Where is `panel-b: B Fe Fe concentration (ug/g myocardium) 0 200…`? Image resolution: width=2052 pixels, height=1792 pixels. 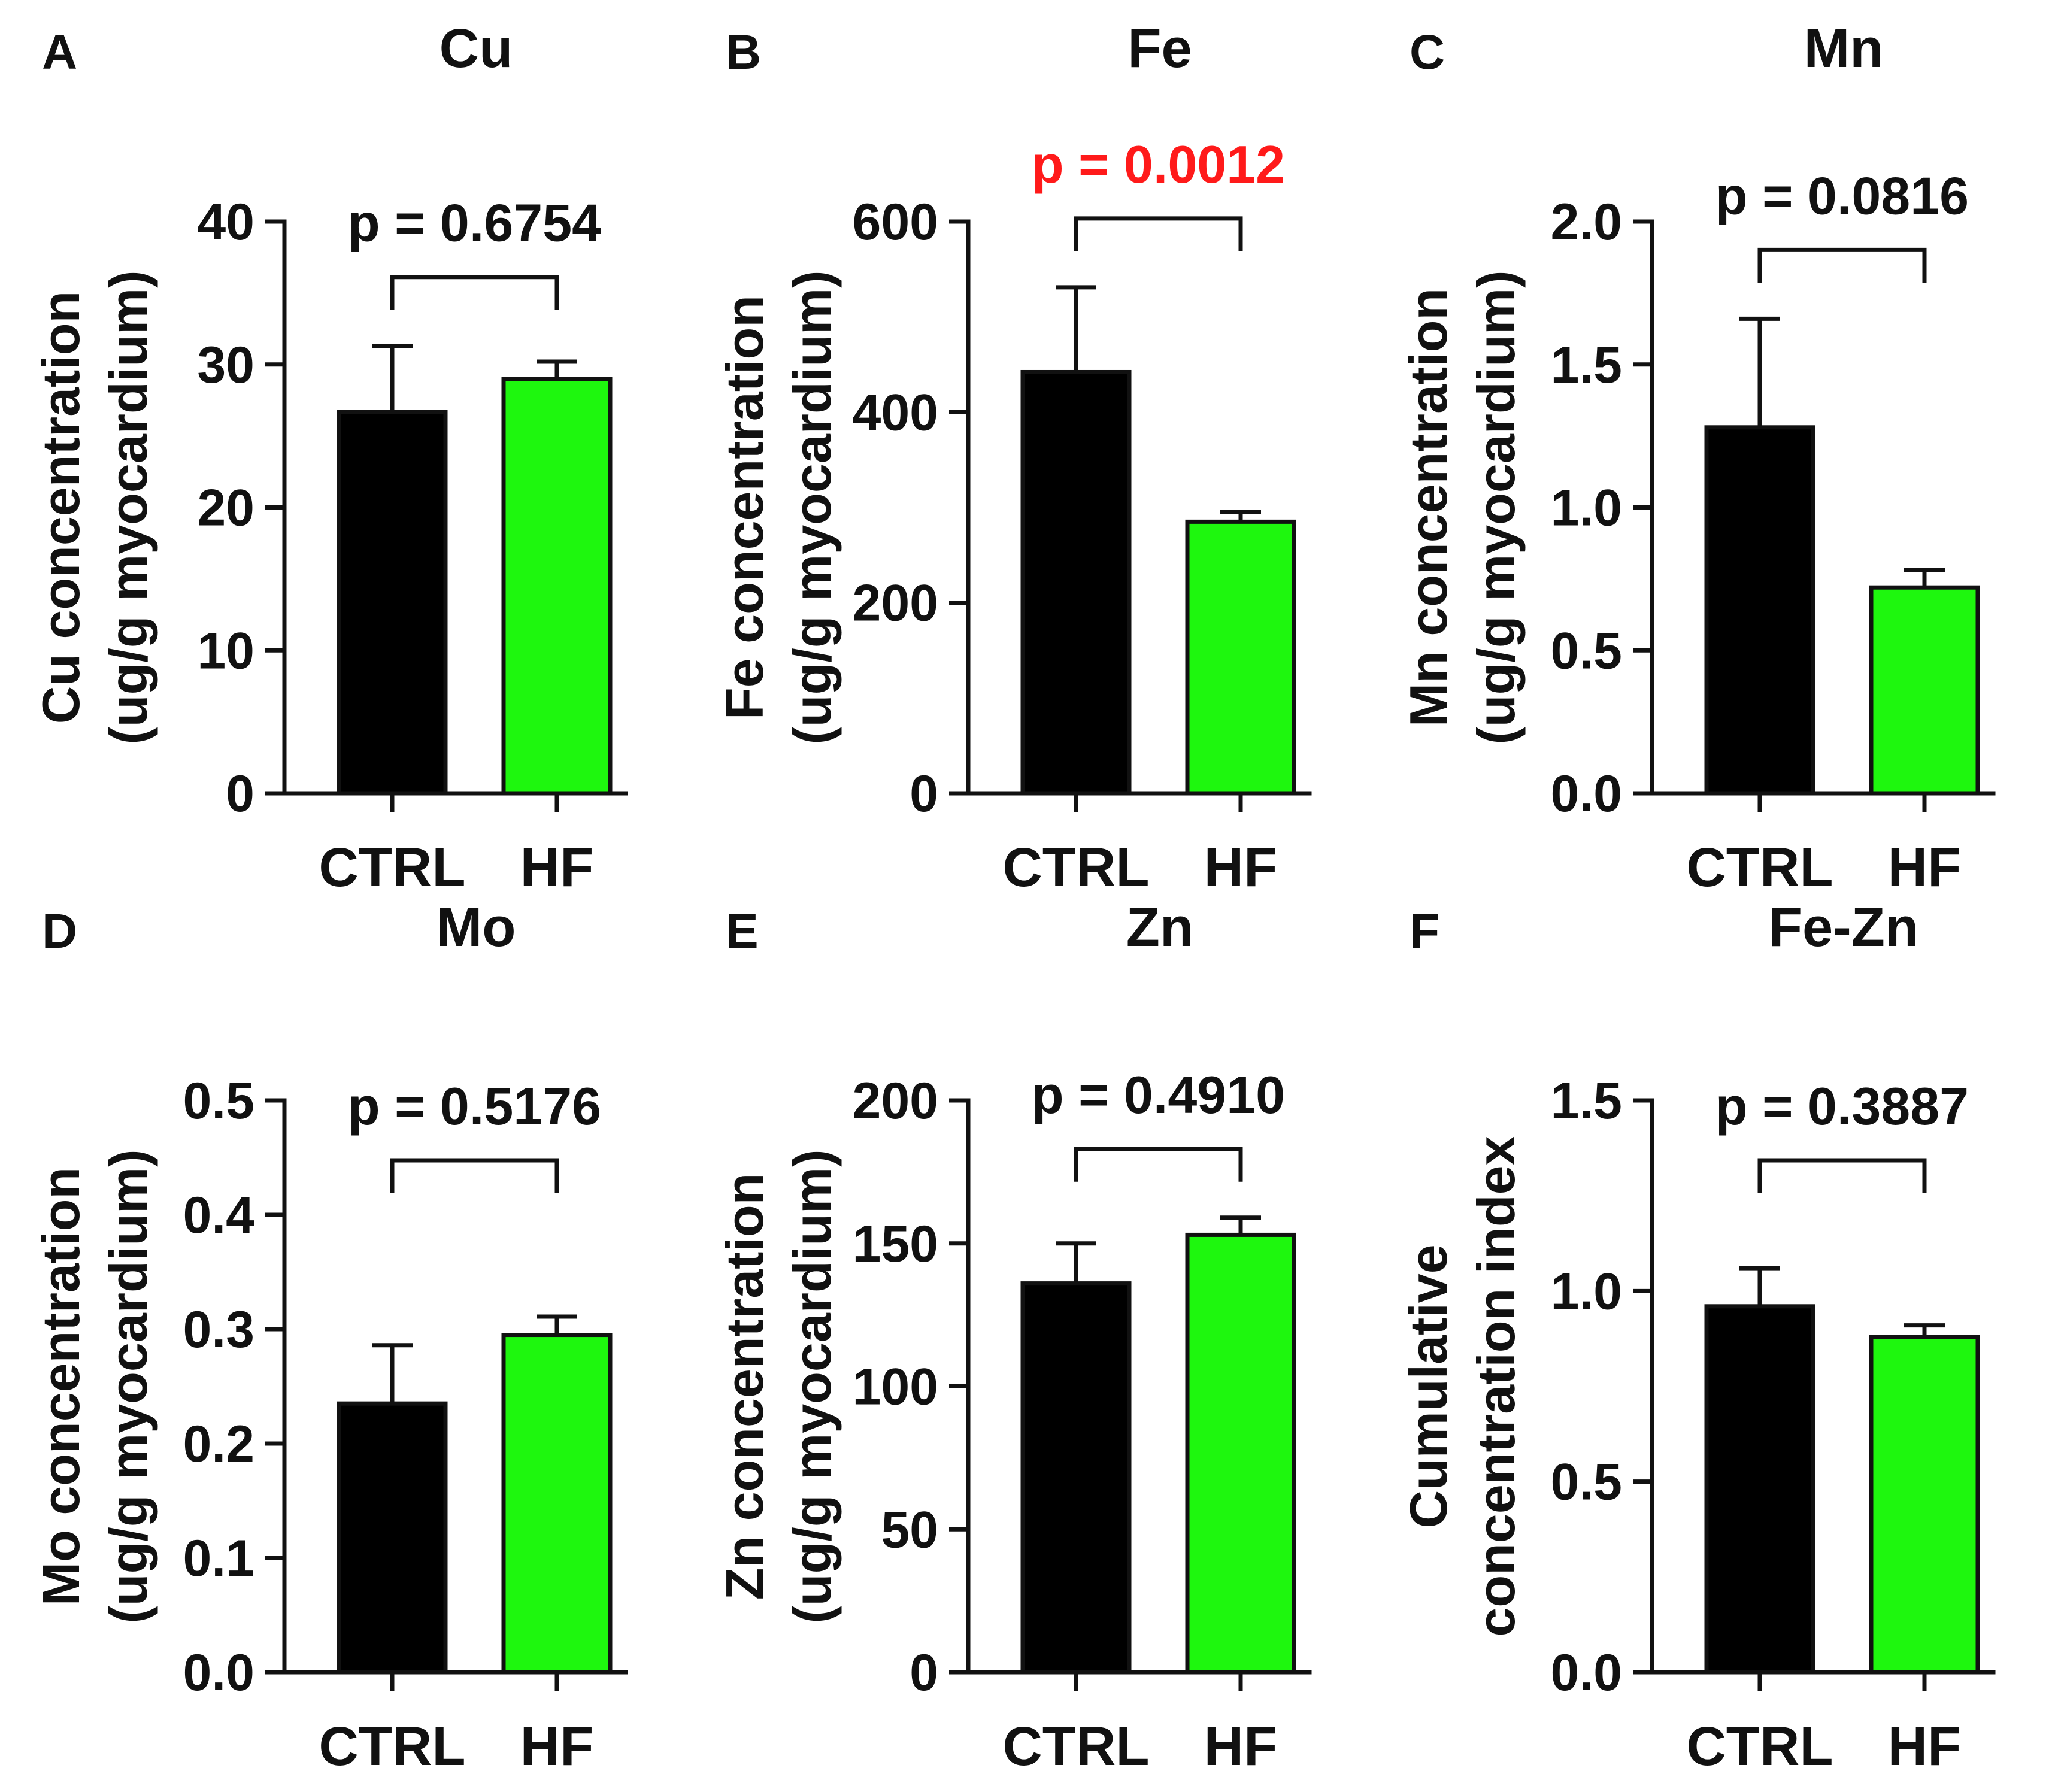
panel-b: B Fe Fe concentration (ug/g myocardium) 0 200… is located at coordinates (1013, 458).